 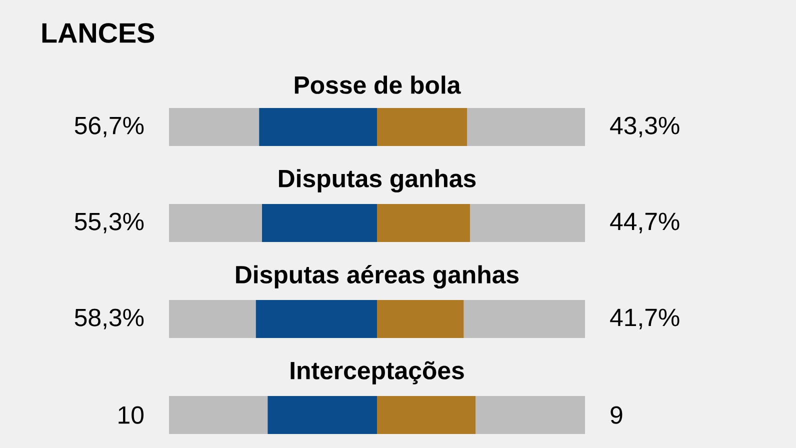 I want to click on data-label: 43,3%, so click(x=645, y=127).